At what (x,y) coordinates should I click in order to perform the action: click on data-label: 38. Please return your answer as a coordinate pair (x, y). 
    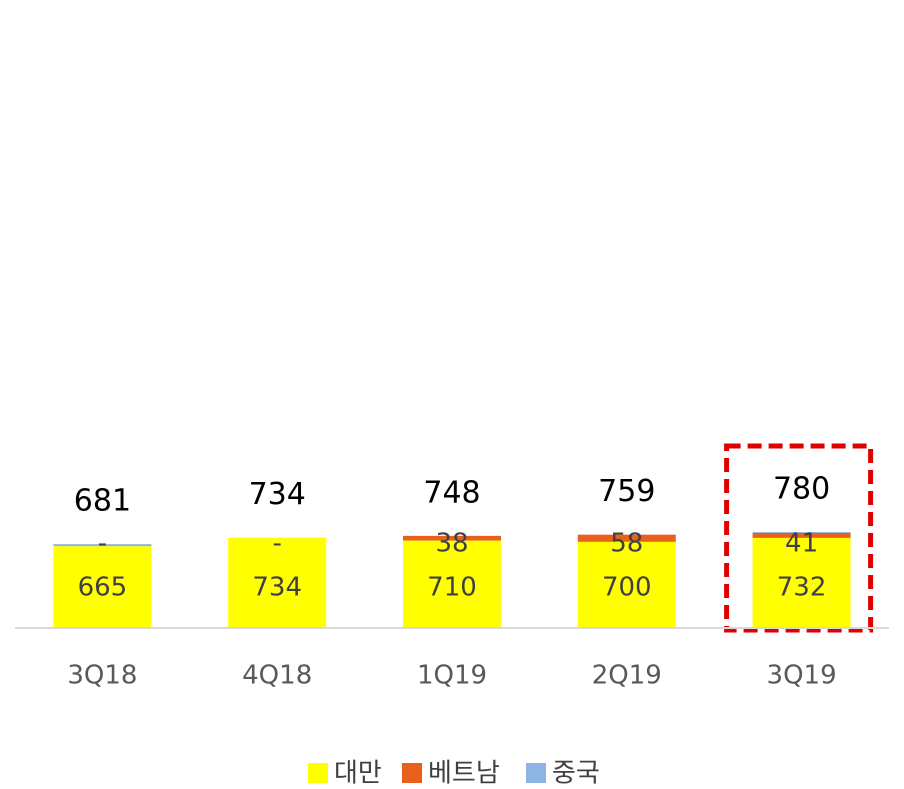
    Looking at the image, I should click on (451, 544).